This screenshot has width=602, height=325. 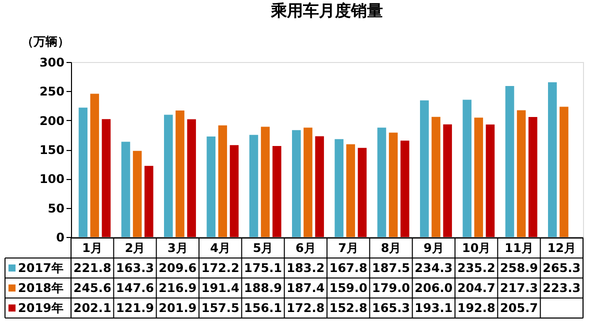 I want to click on data-label: 179.0, so click(x=391, y=288).